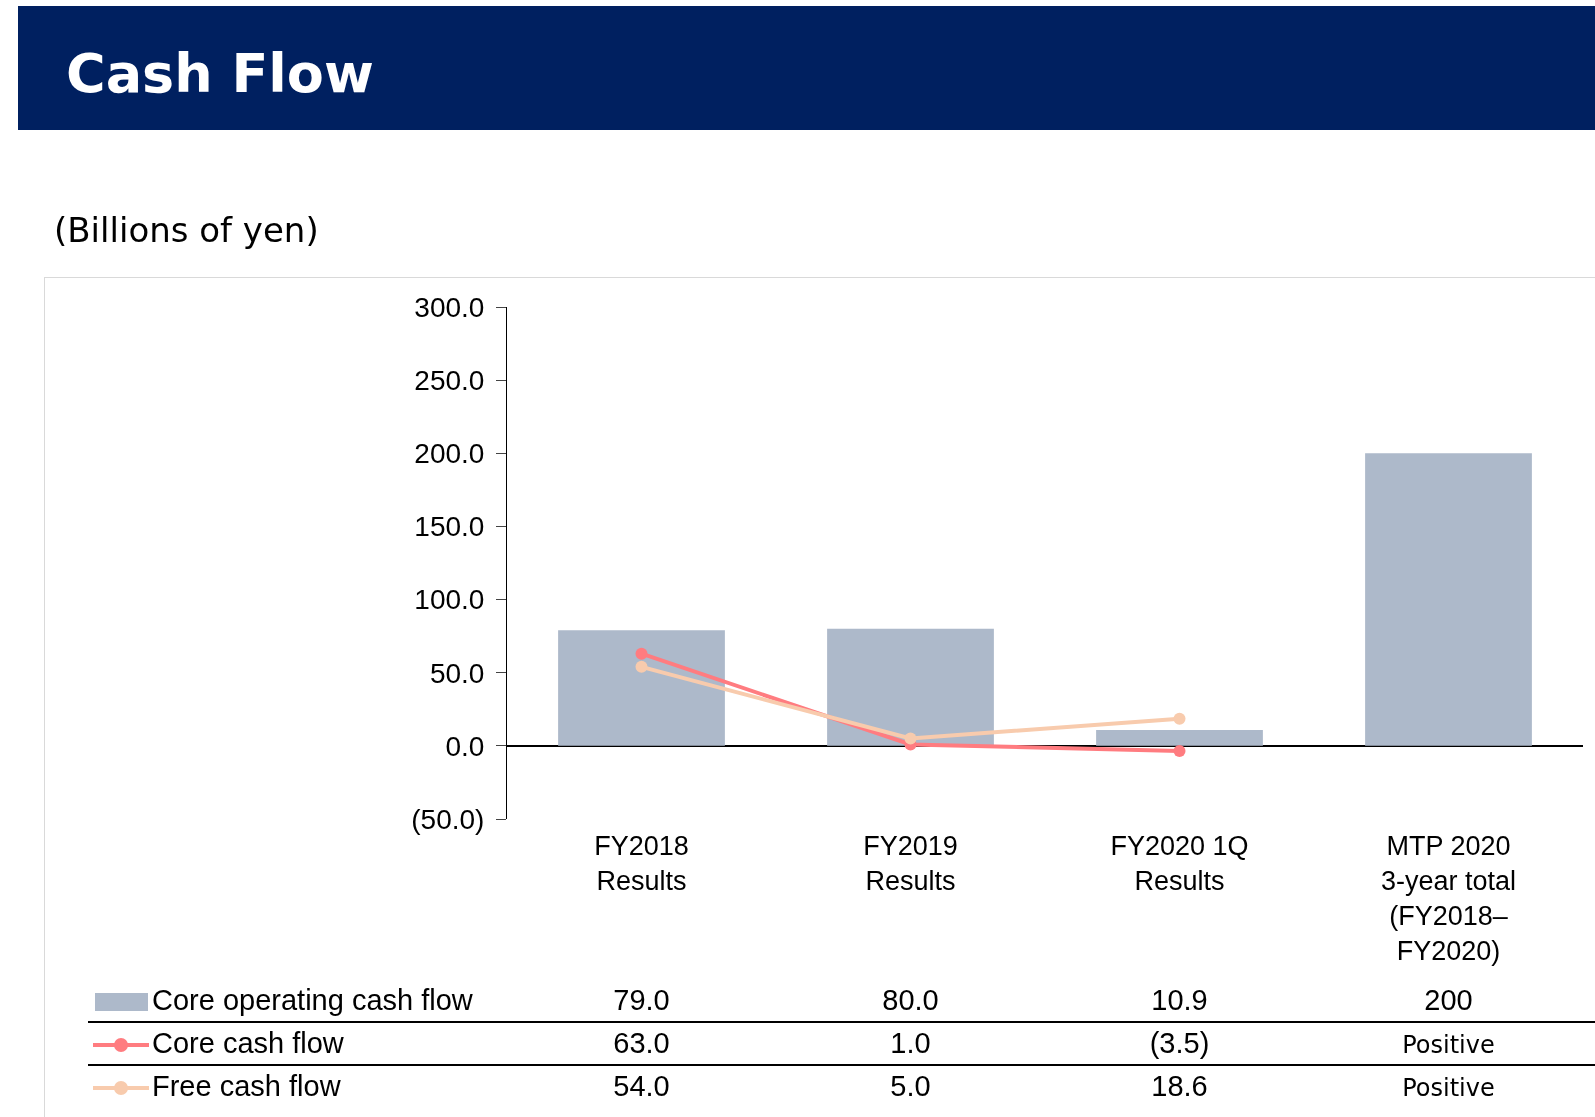  Describe the element at coordinates (1179, 1043) in the screenshot. I see `data-label: (3.5)` at that location.